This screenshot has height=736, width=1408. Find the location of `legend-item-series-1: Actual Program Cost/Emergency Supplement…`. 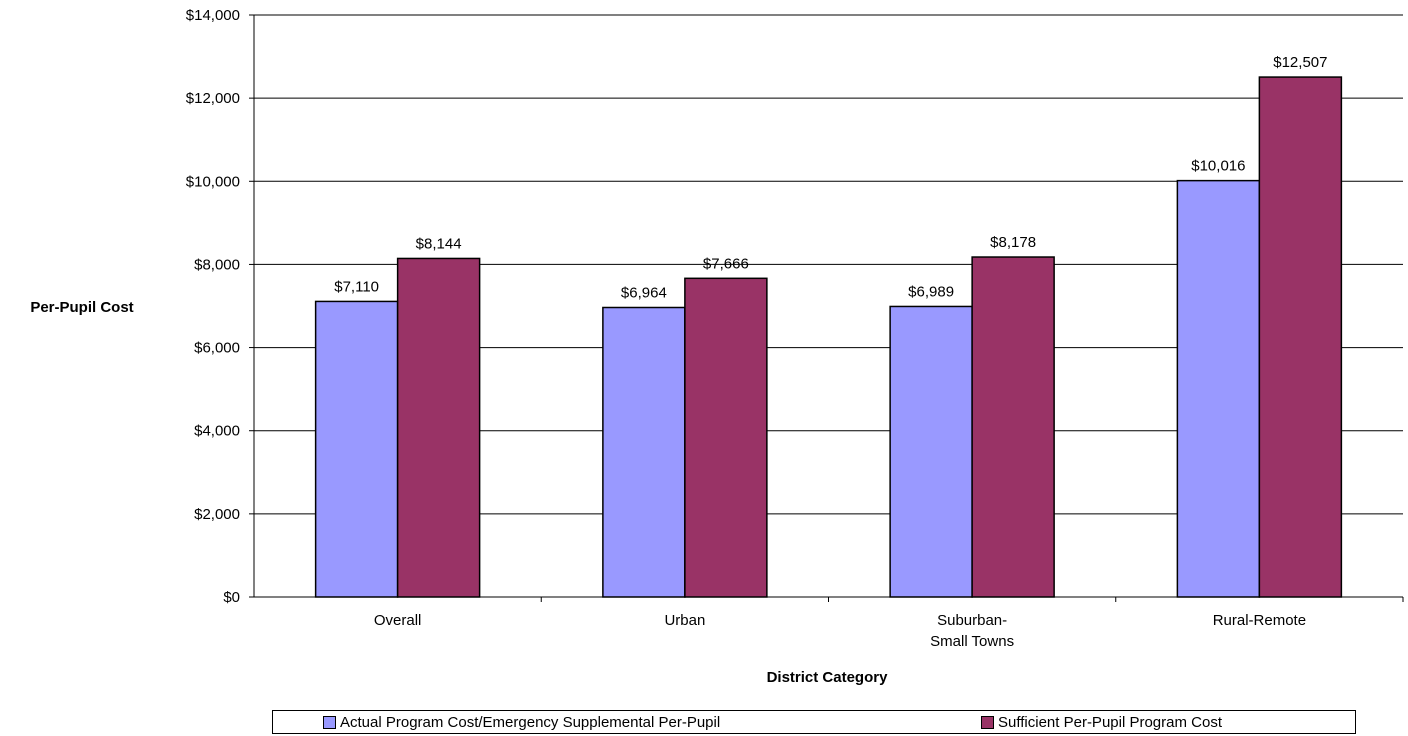

legend-item-series-1: Actual Program Cost/Emergency Supplement… is located at coordinates (521, 722).